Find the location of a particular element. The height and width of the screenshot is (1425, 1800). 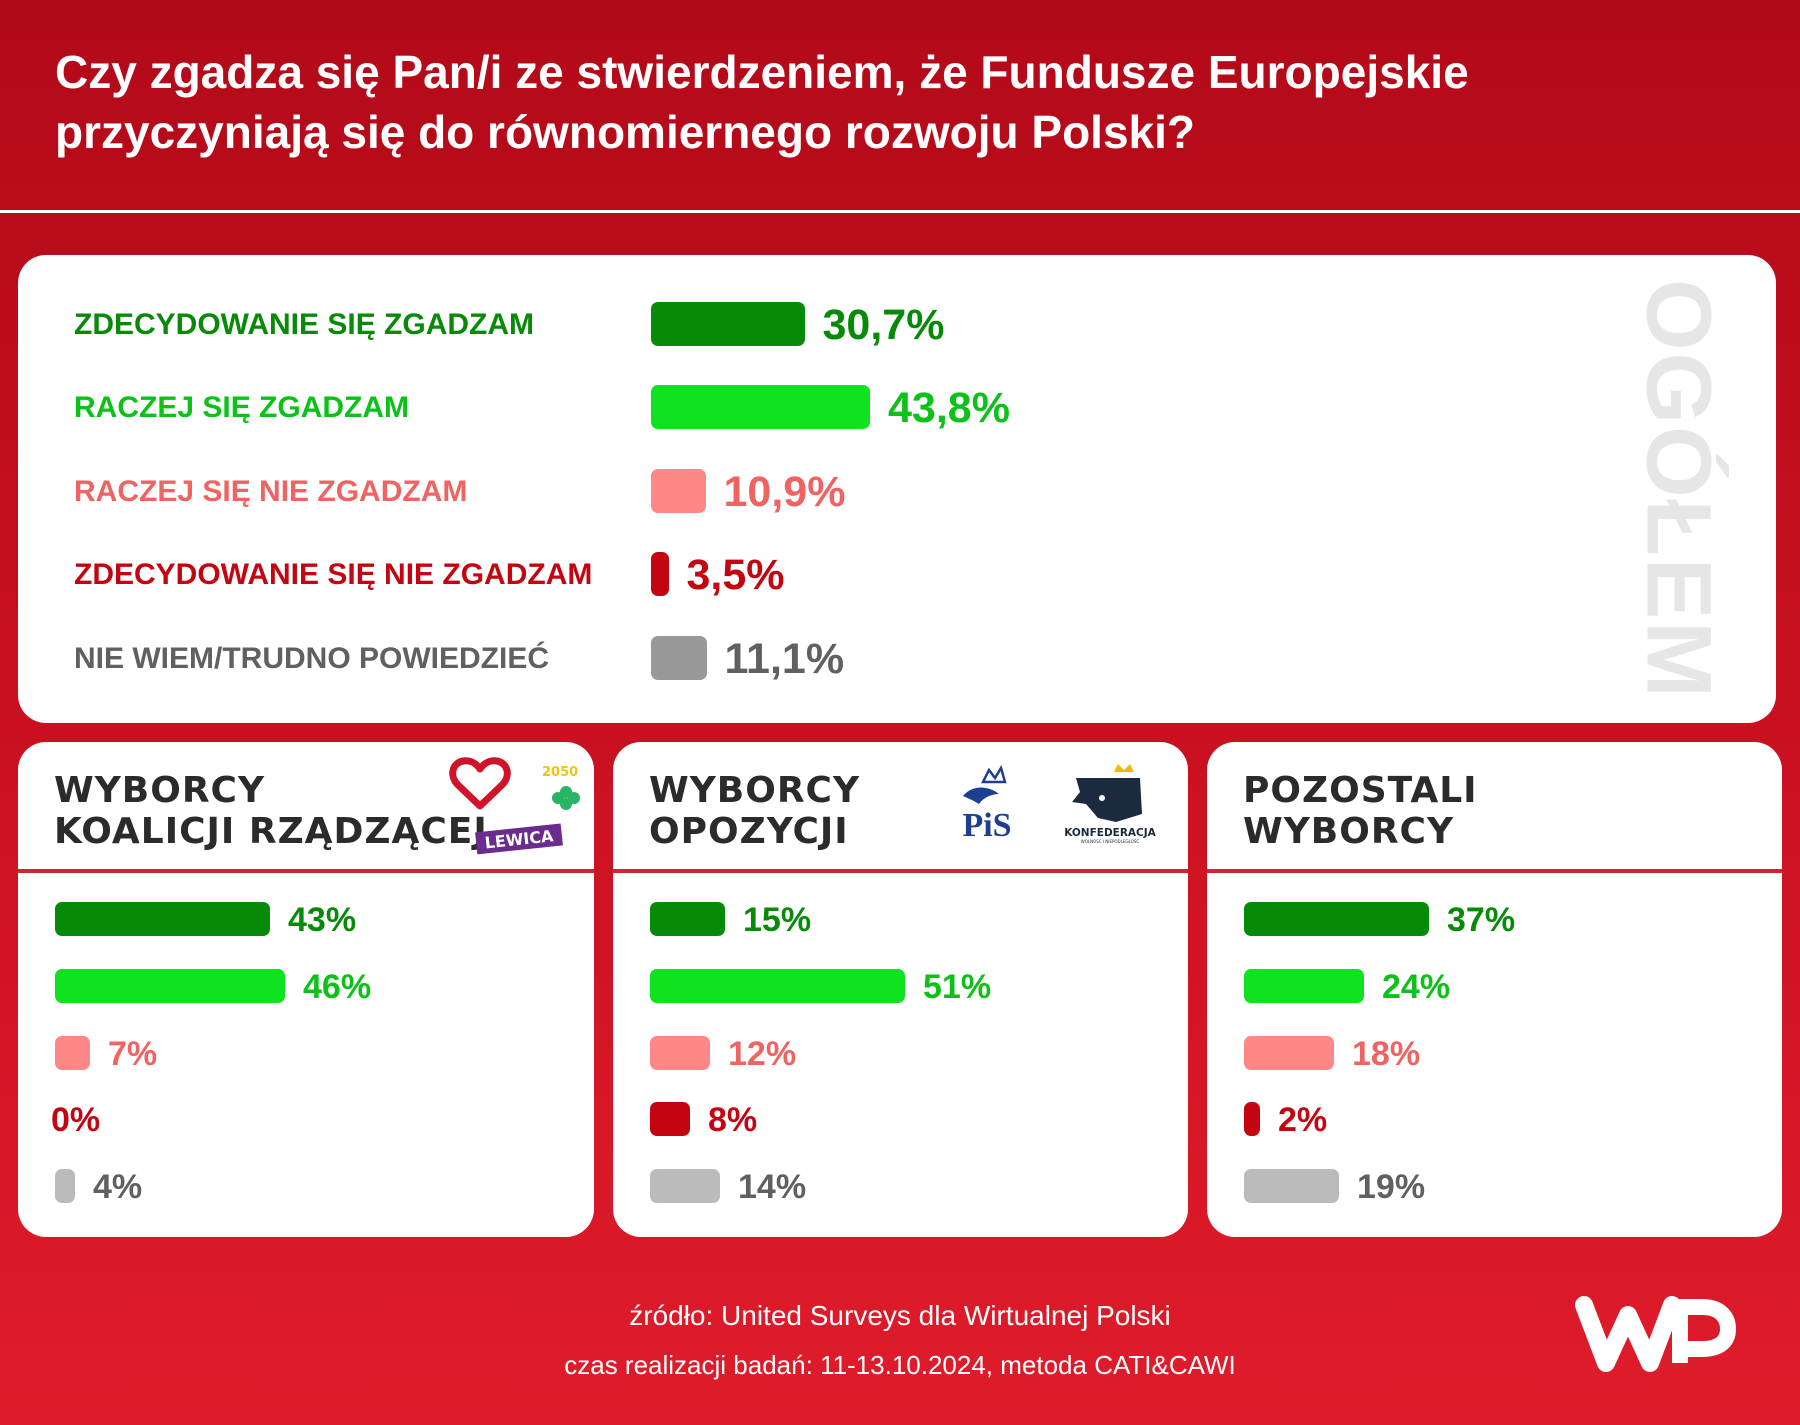

other-value-strongly-disagree: 2% is located at coordinates (1303, 1120).